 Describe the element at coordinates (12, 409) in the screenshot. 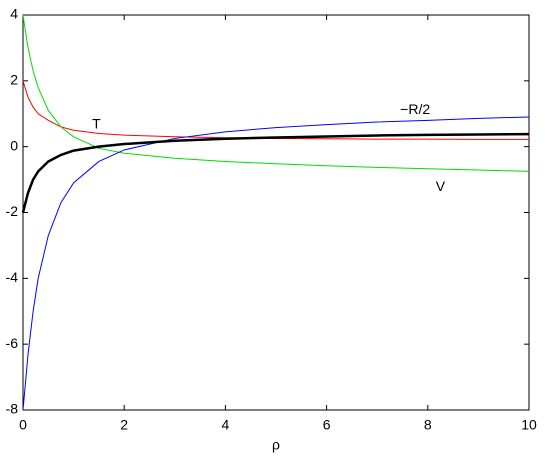

I see `y-tick-label: -8` at that location.